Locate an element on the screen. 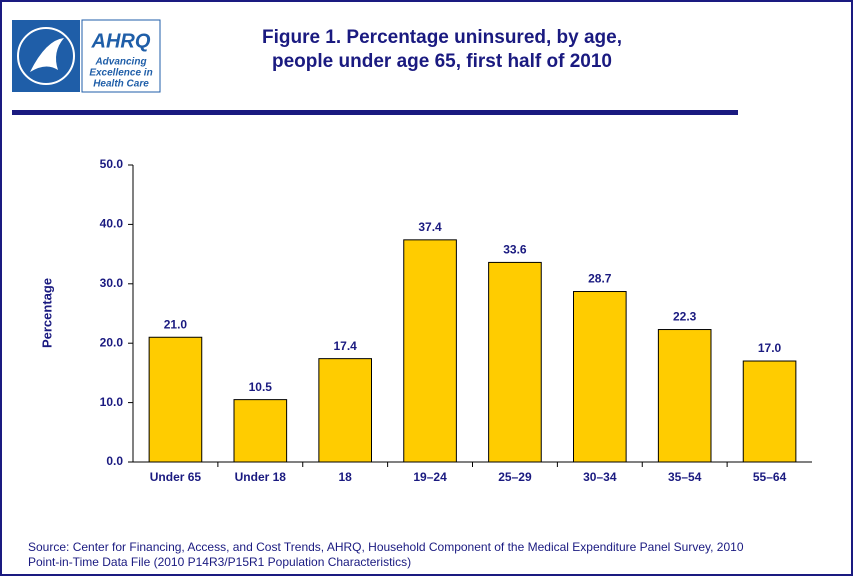  logo-tagline: Advancing is located at coordinates (120, 62).